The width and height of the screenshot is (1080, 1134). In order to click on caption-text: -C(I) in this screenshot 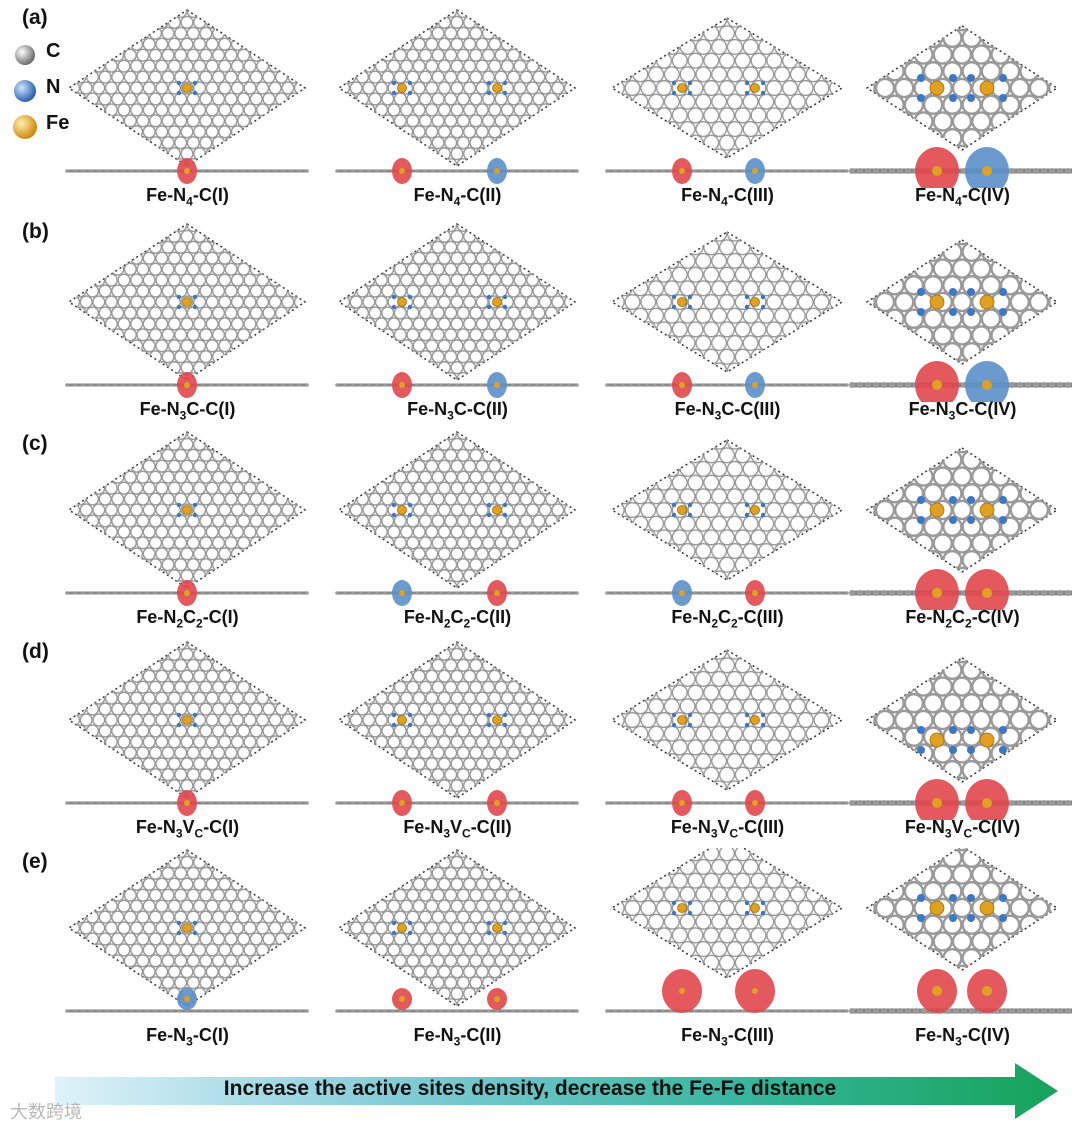, I will do `click(210, 195)`.